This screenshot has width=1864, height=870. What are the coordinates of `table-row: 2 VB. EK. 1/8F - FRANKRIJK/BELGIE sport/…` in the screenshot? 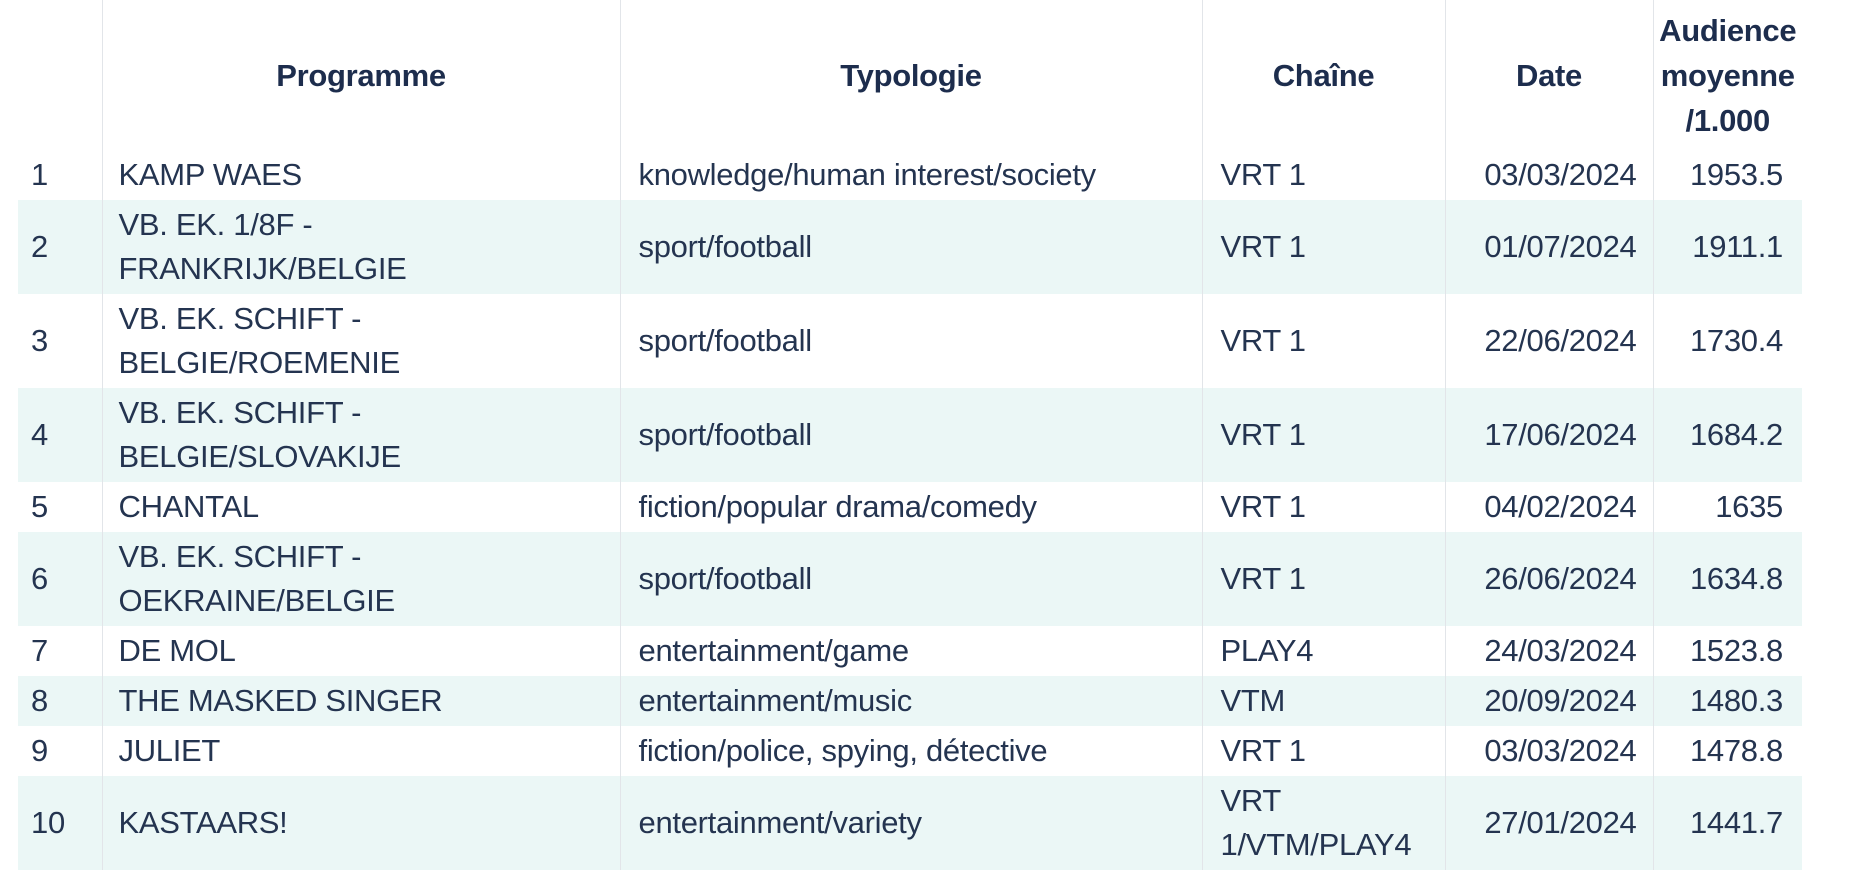 It's located at (910, 247).